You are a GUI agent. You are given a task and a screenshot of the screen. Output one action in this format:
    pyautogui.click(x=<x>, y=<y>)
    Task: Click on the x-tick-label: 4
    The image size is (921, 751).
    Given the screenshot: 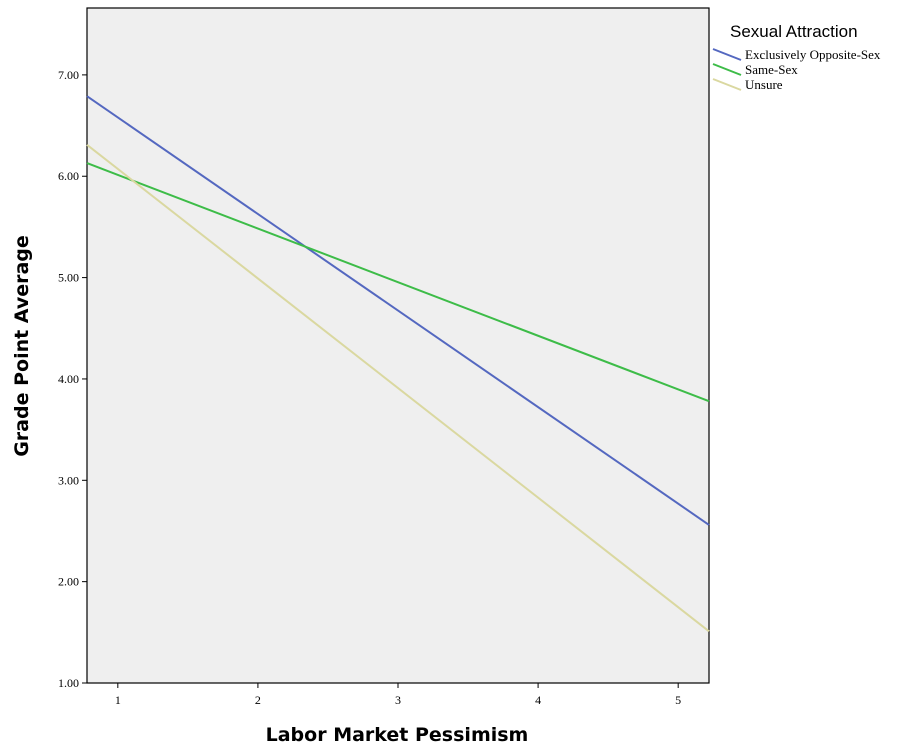 What is the action you would take?
    pyautogui.click(x=538, y=700)
    